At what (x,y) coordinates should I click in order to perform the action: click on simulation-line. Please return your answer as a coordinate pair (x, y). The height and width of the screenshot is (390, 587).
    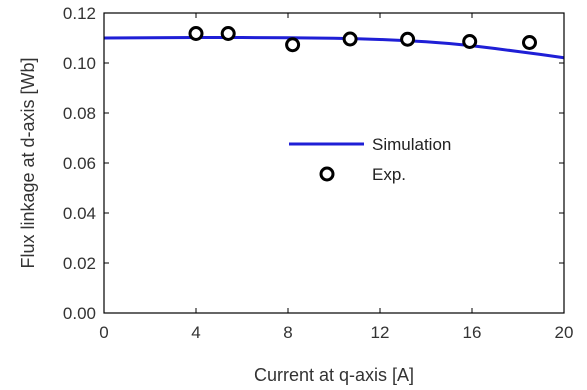
    Looking at the image, I should click on (334, 48).